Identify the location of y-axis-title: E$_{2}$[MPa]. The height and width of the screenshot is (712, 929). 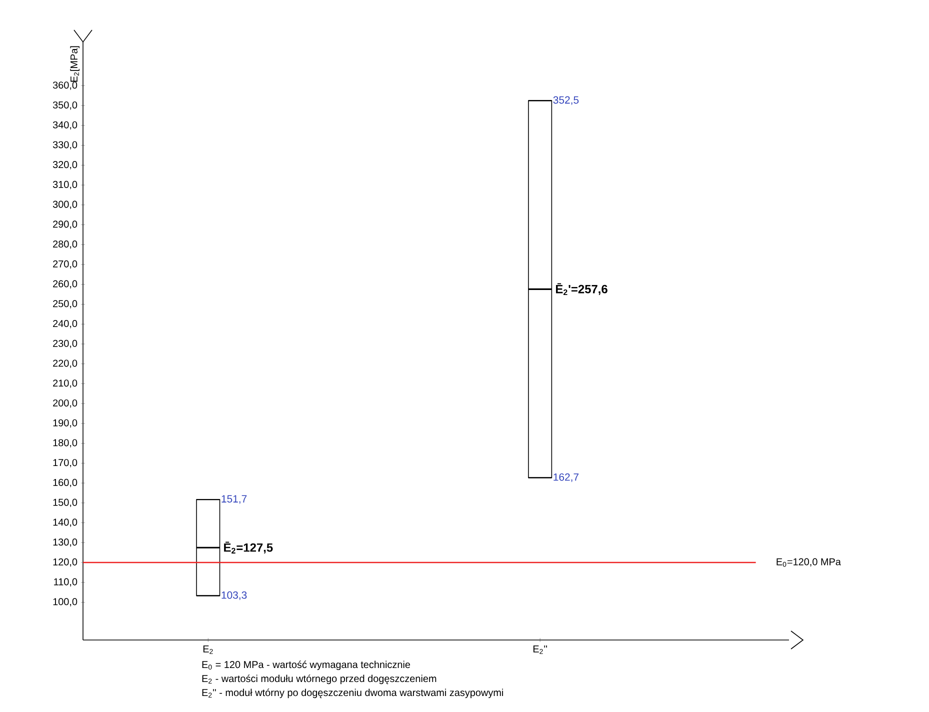
(75, 64).